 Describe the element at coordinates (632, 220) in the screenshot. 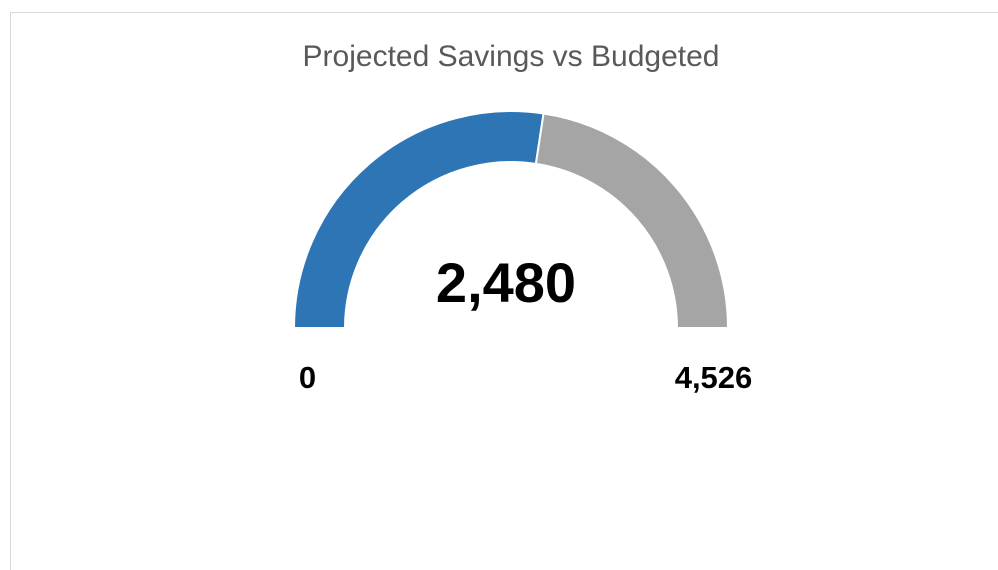

I see `gauge-remainder-arc` at that location.